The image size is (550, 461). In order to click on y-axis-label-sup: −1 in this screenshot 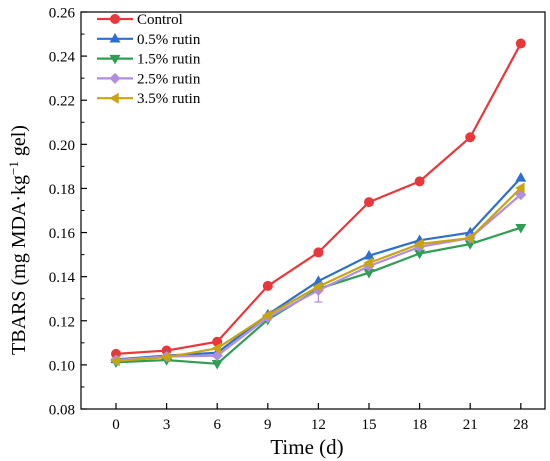, I will do `click(13, 168)`.